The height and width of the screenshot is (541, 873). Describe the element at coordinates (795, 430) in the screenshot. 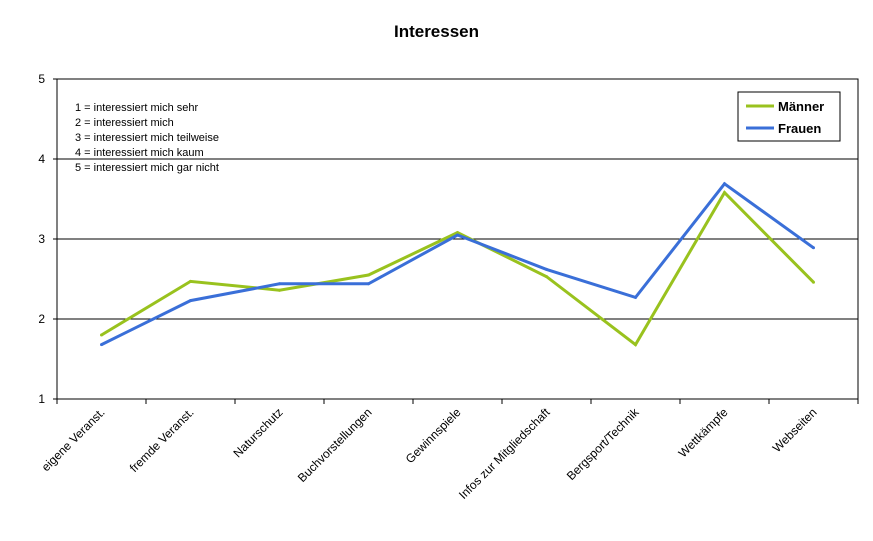

I see `x-tick-label: Webseiten` at that location.